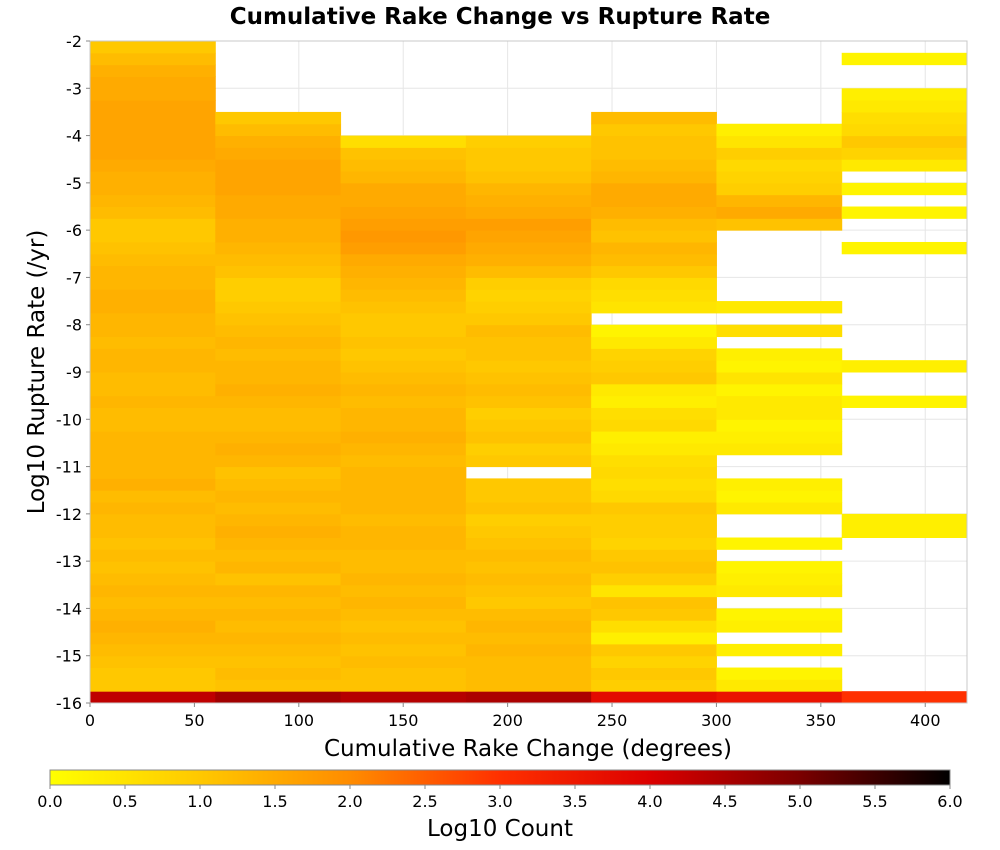  Describe the element at coordinates (574, 801) in the screenshot. I see `colorbar-tick-label: 3.5` at that location.